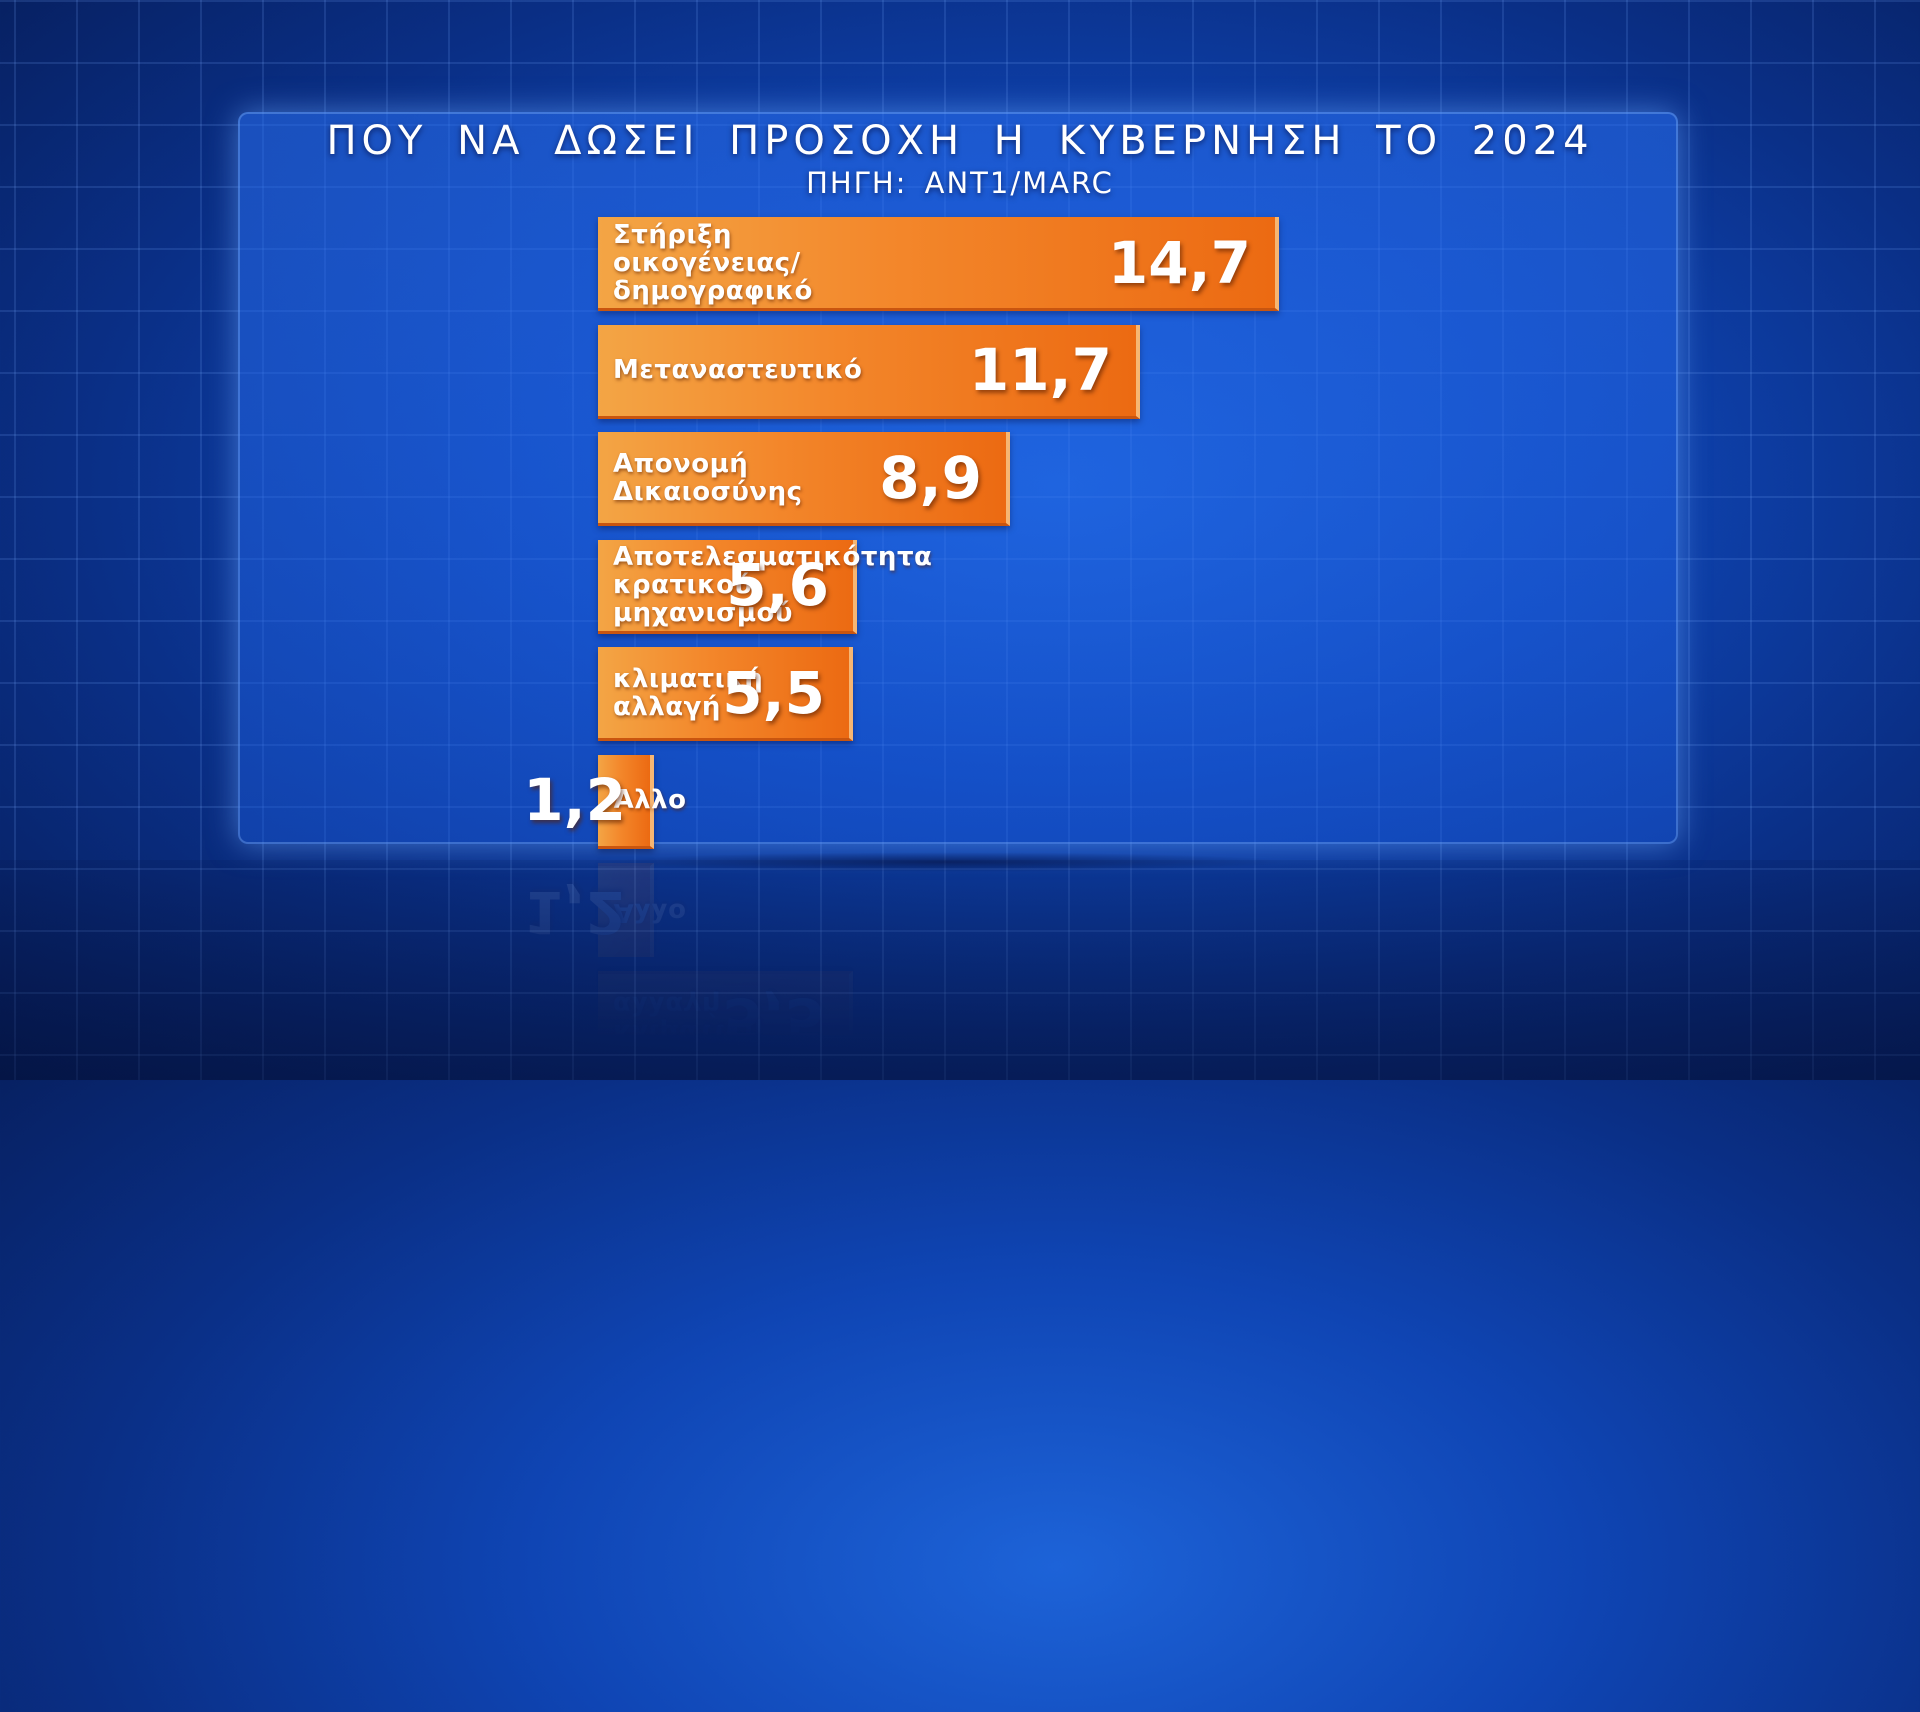  I want to click on bar-label-4: κλιματική αλλαγή, so click(688, 692).